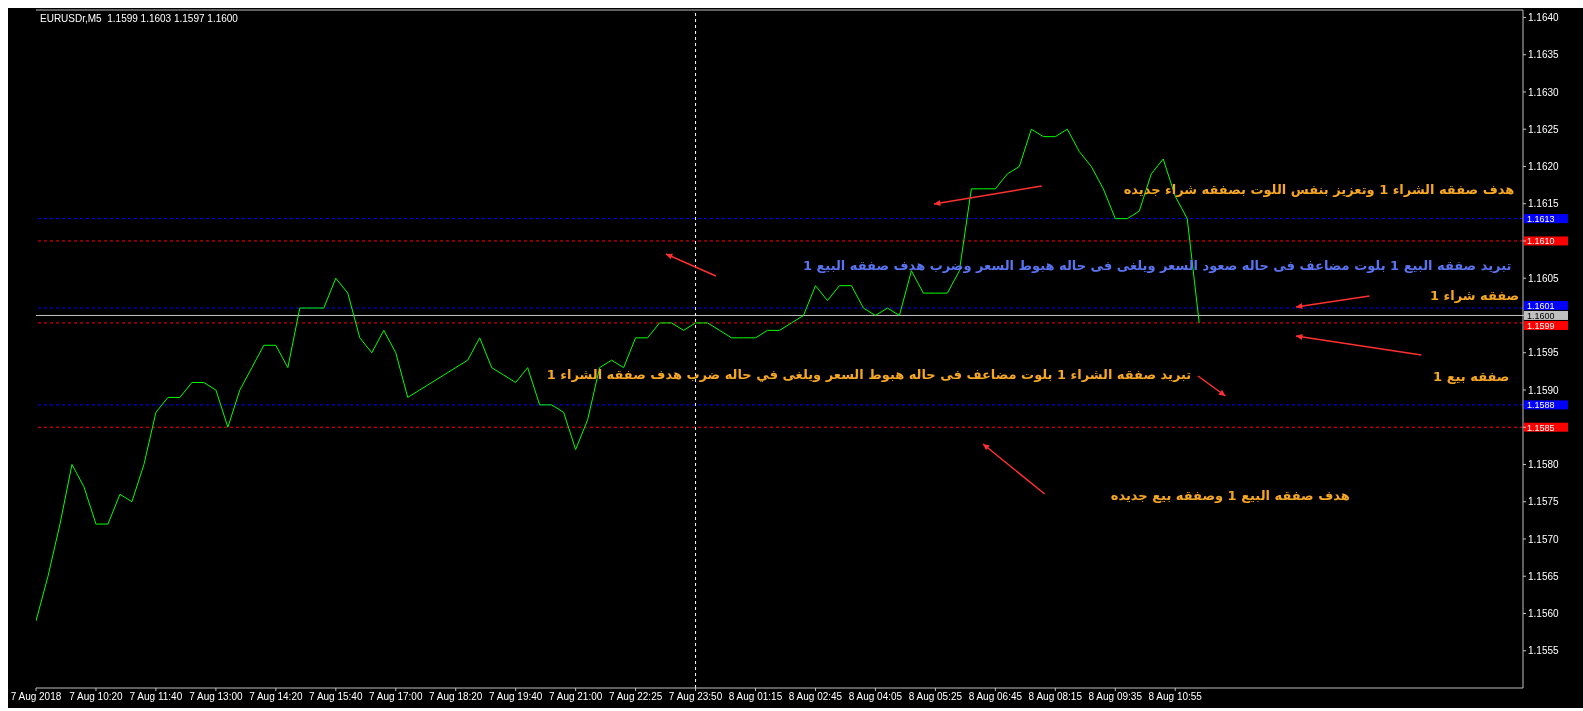  Describe the element at coordinates (875, 697) in the screenshot. I see `x-tick-label: 8 Aug 04:05` at that location.